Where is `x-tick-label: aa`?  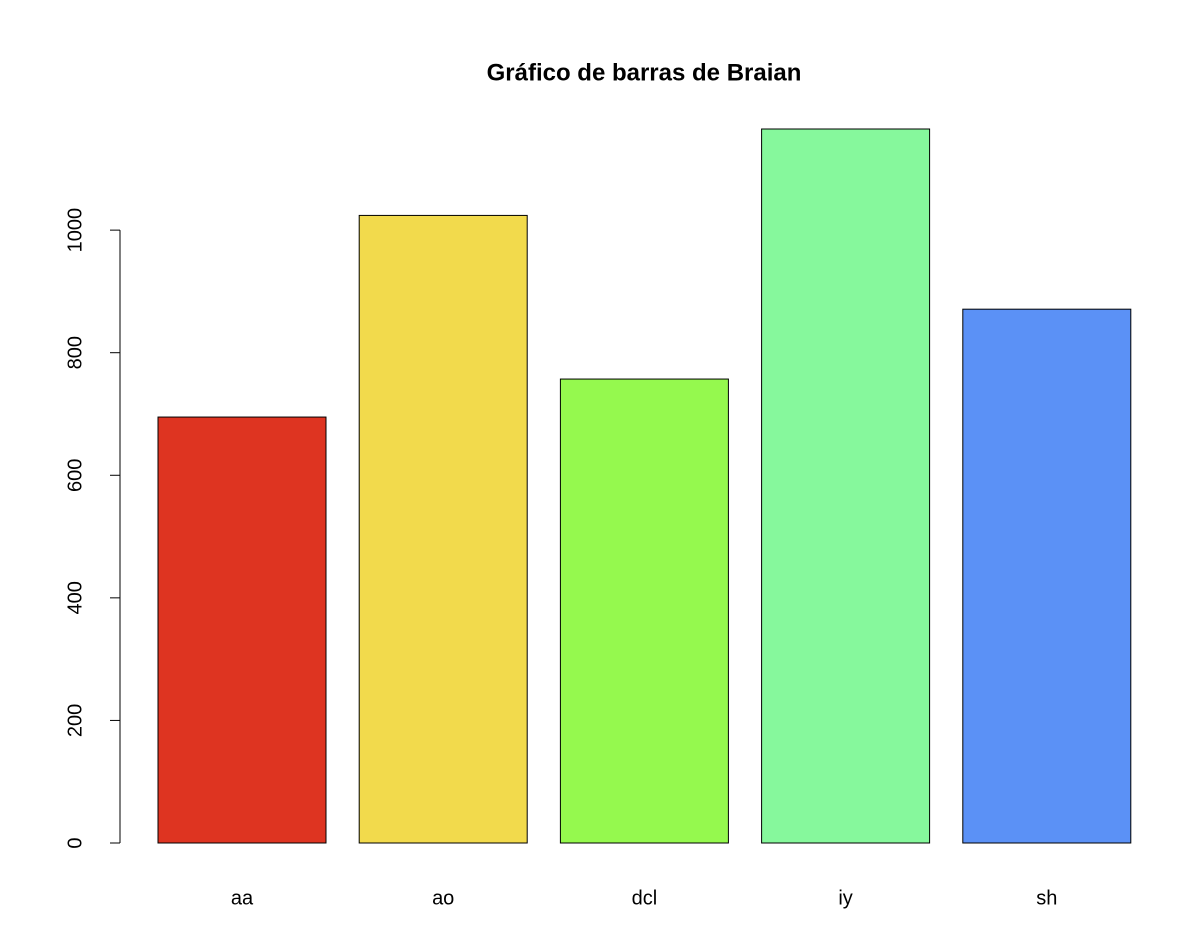
x-tick-label: aa is located at coordinates (242, 898).